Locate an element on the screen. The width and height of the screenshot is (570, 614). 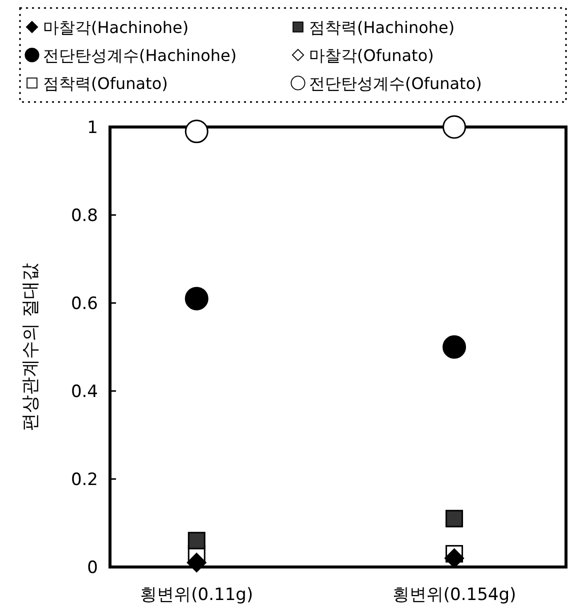
y-tick-label: 1 is located at coordinates (92, 128).